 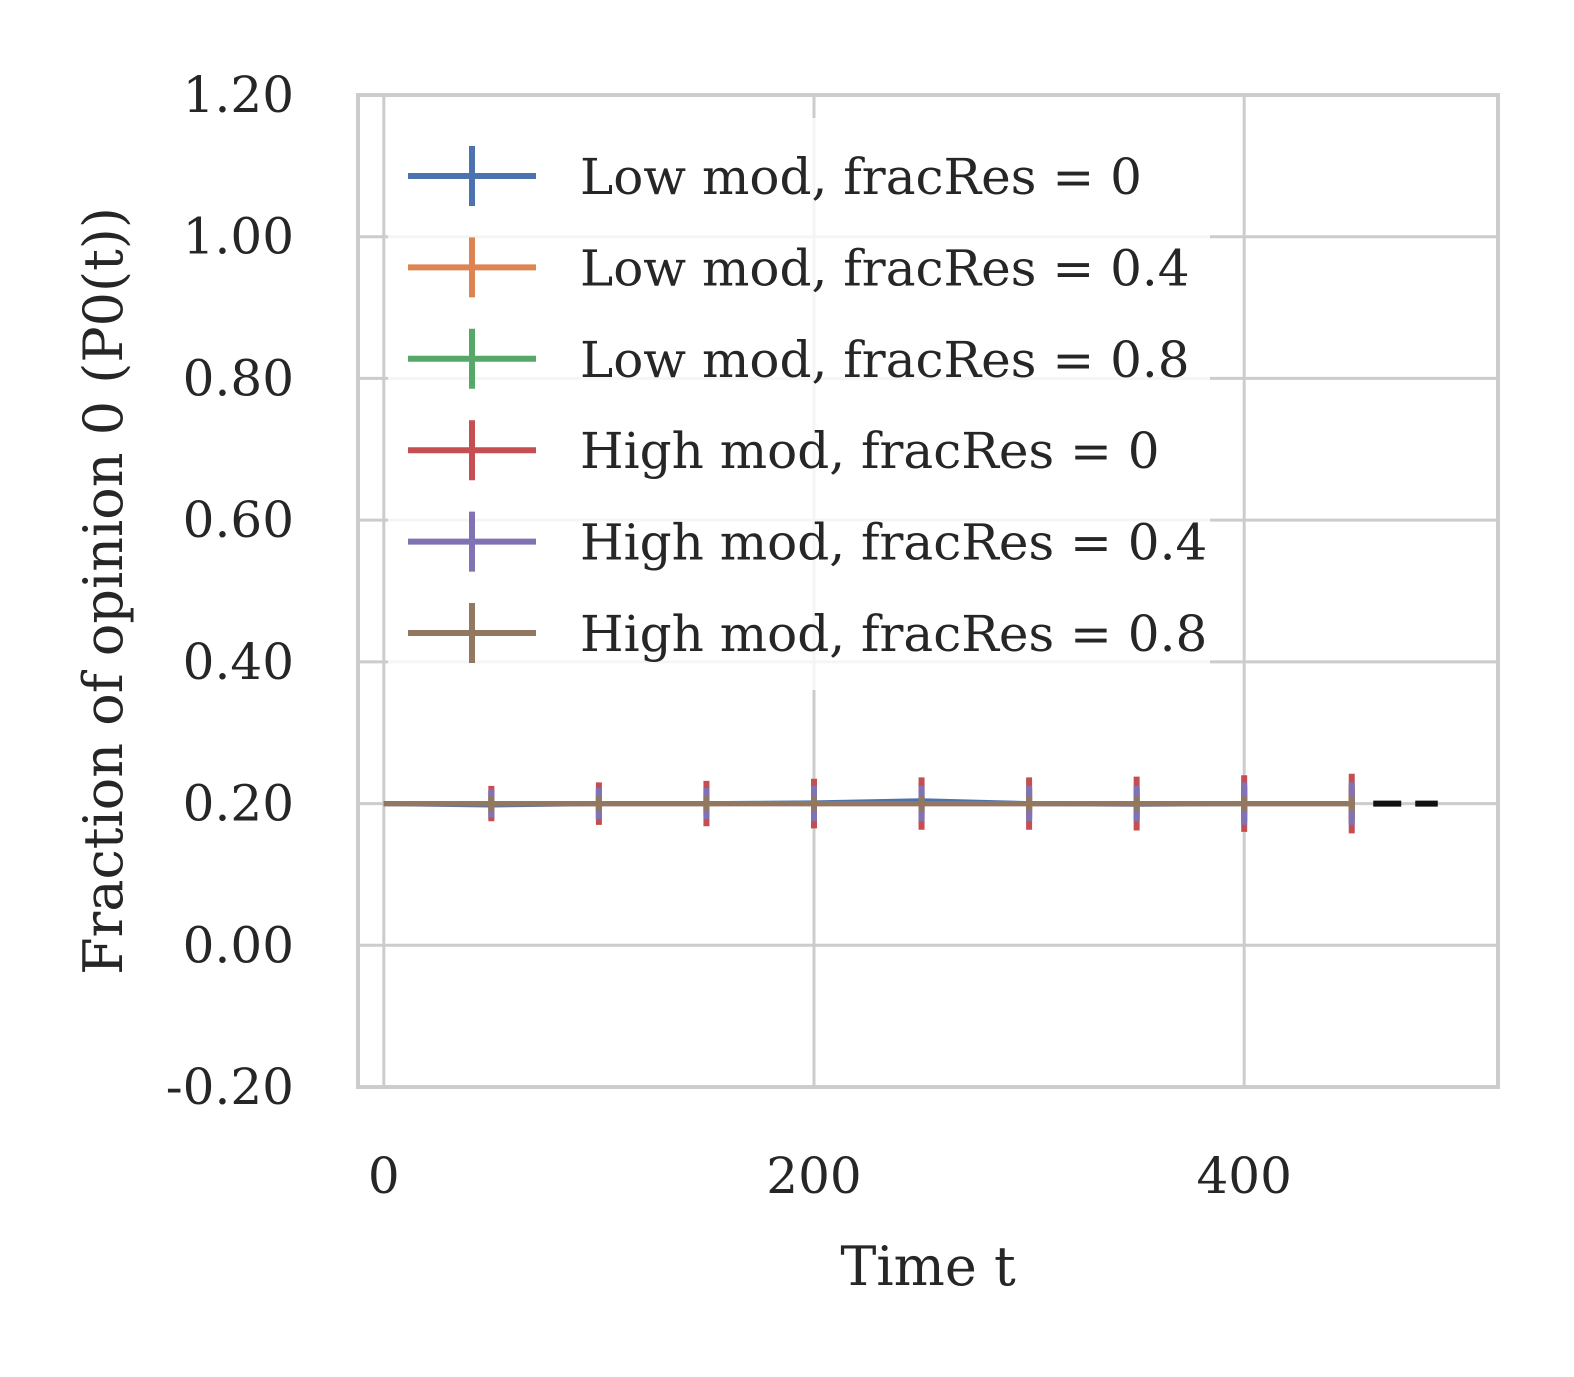 I want to click on plot-area, so click(x=910, y=803).